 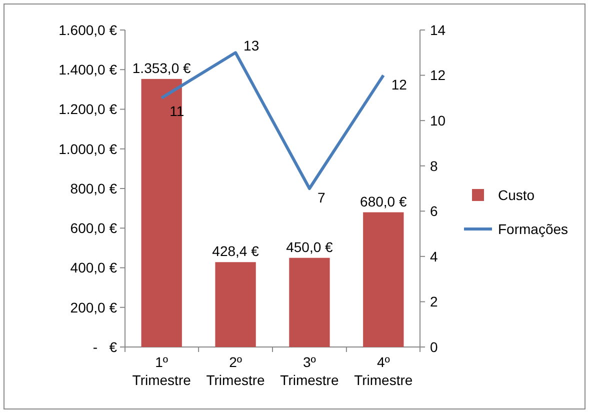 What do you see at coordinates (383, 371) in the screenshot?
I see `x-tick-label: 4º Trimestre` at bounding box center [383, 371].